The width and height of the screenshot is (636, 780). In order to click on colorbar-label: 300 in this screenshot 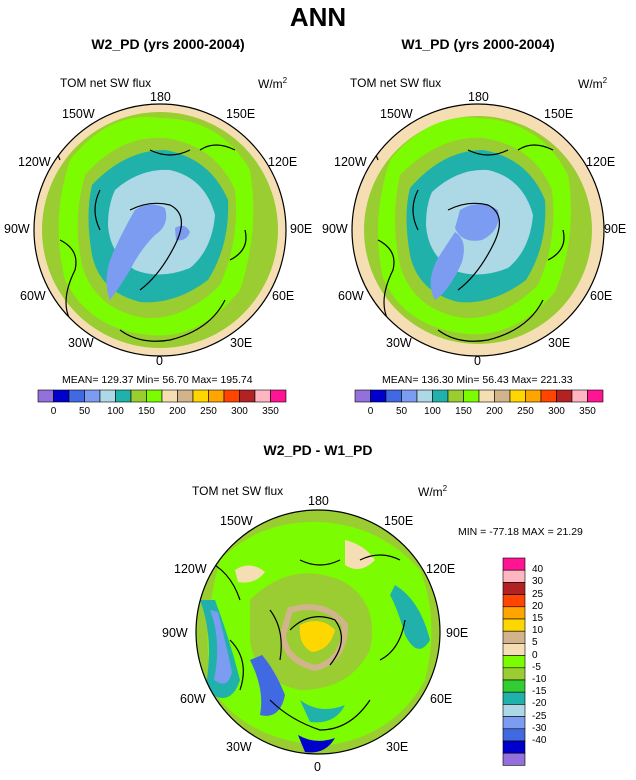, I will do `click(556, 411)`.